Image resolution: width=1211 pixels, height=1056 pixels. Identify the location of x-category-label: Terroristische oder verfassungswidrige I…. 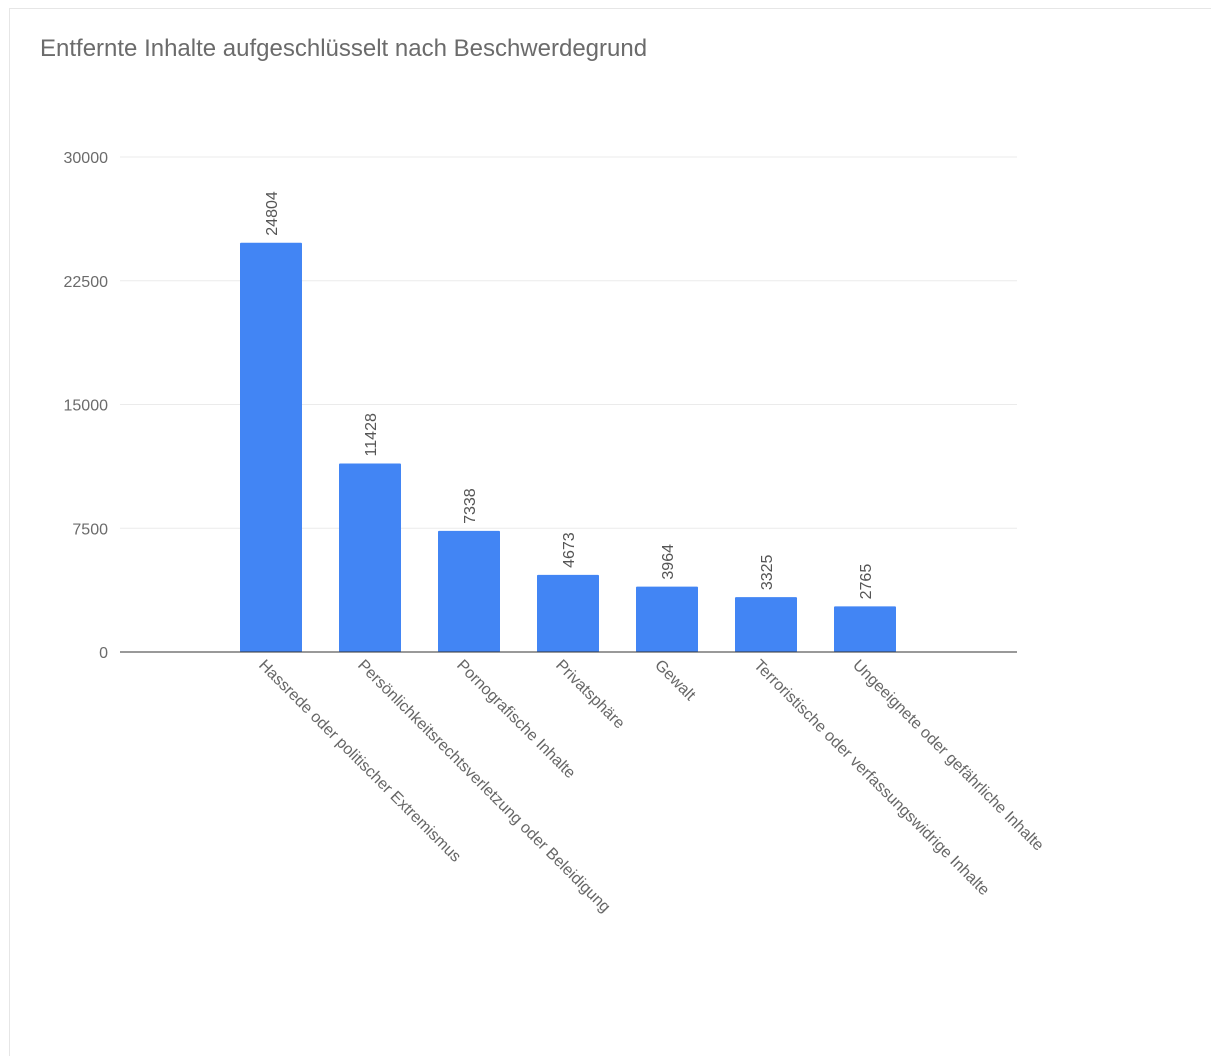
(871, 778).